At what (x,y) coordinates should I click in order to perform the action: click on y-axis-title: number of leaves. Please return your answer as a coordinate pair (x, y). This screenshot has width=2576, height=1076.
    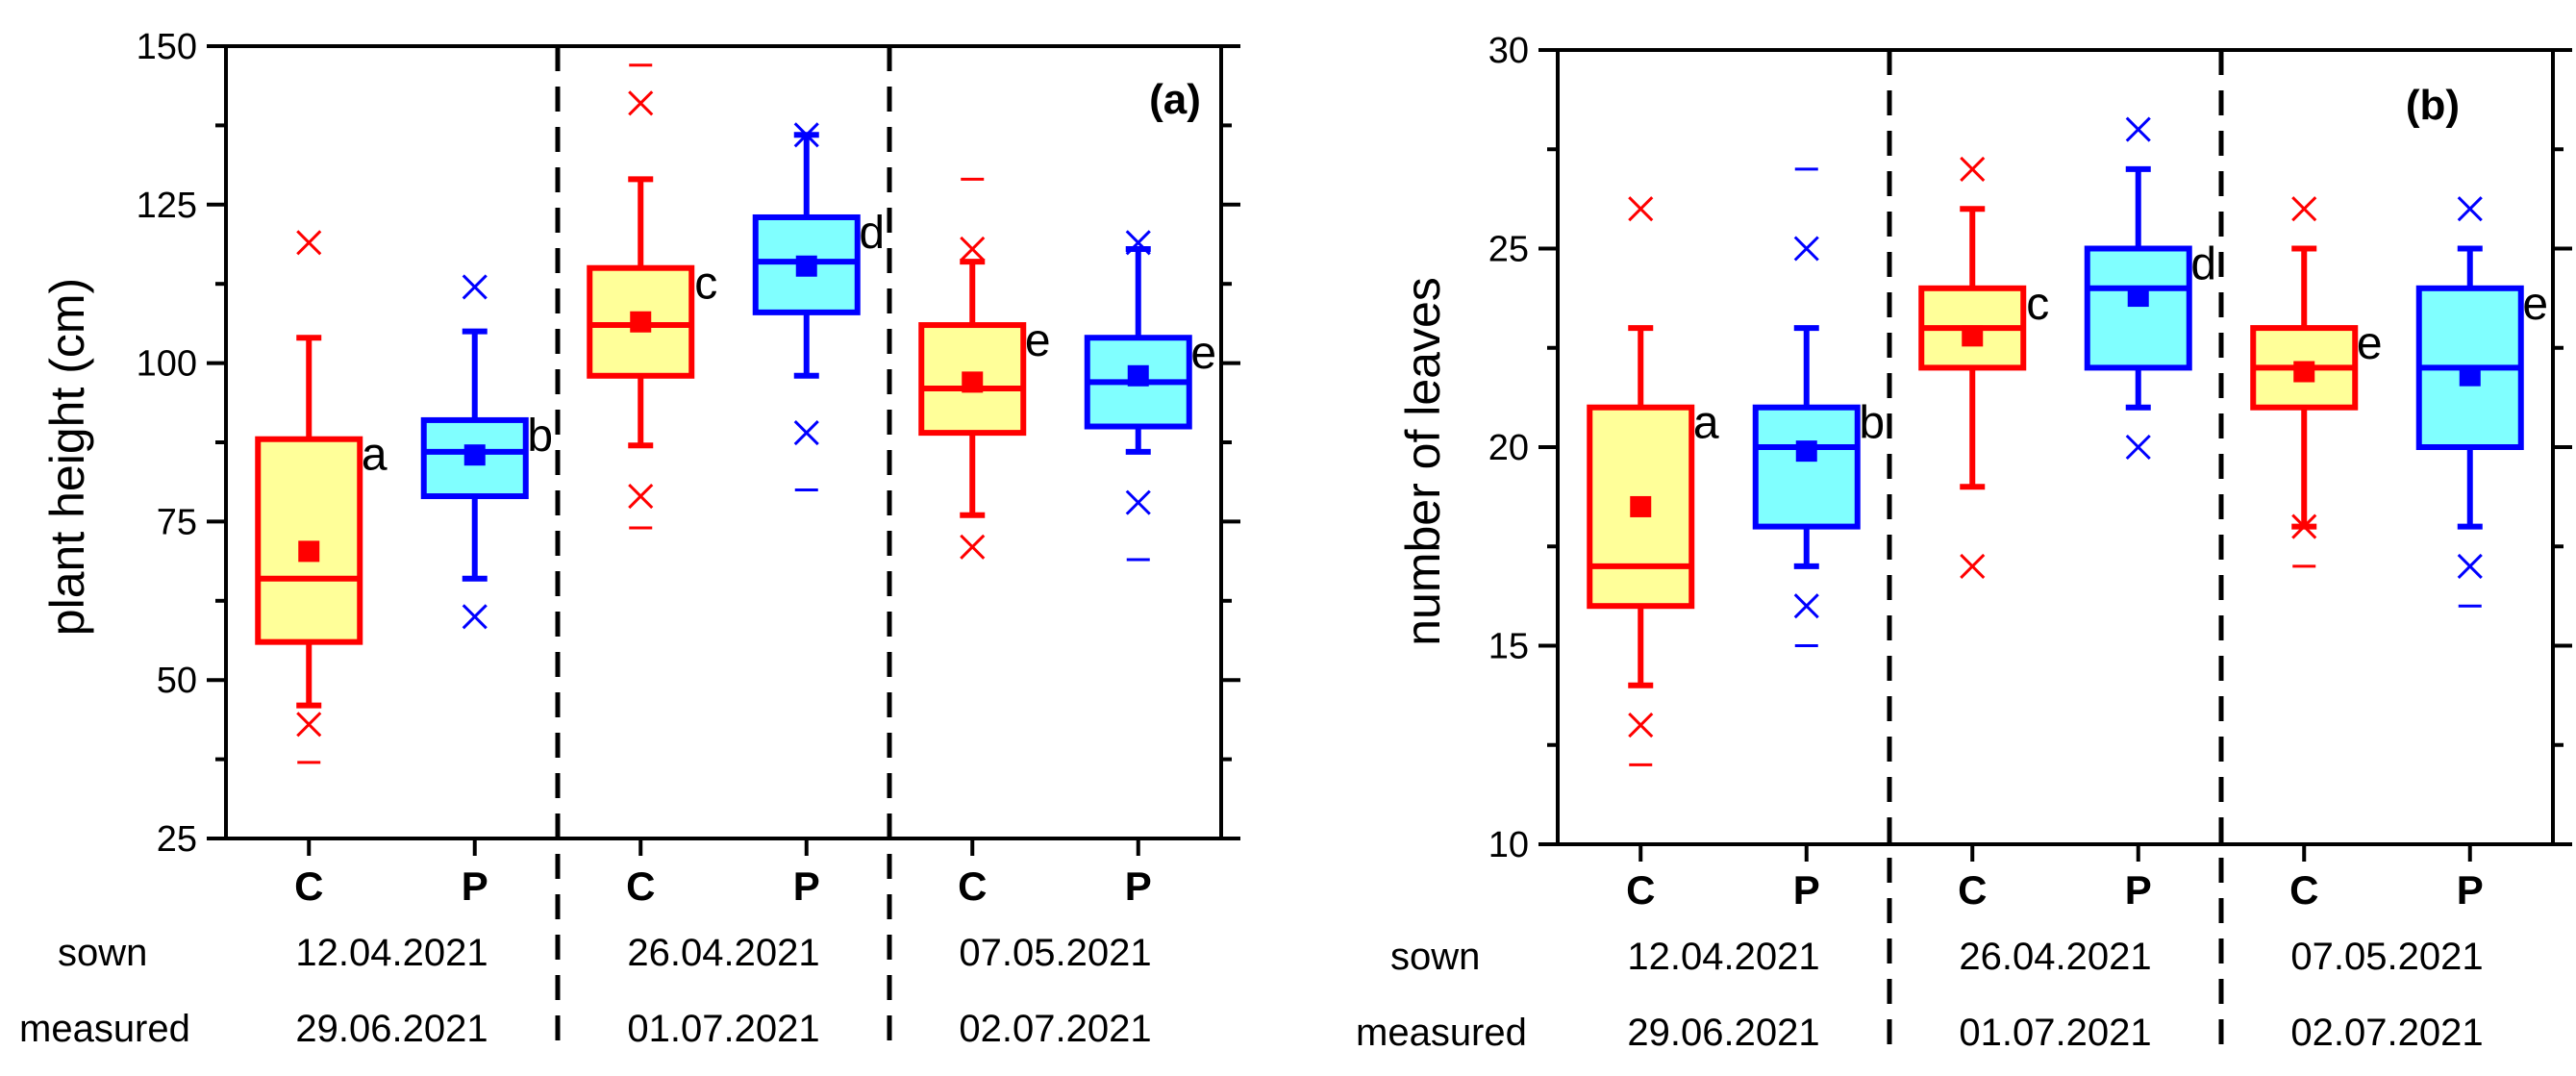
    Looking at the image, I should click on (1423, 462).